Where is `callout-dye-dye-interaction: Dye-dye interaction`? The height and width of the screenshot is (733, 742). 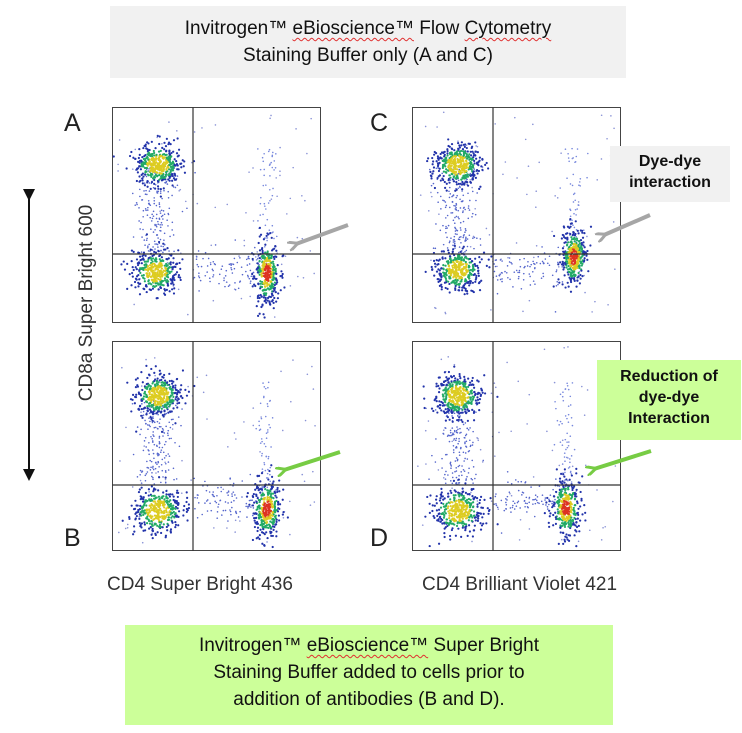 callout-dye-dye-interaction: Dye-dye interaction is located at coordinates (670, 174).